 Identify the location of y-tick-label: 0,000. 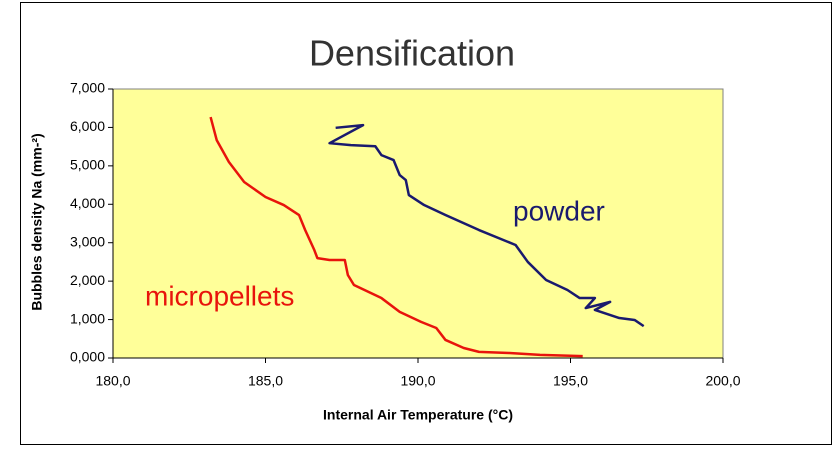
(87, 357).